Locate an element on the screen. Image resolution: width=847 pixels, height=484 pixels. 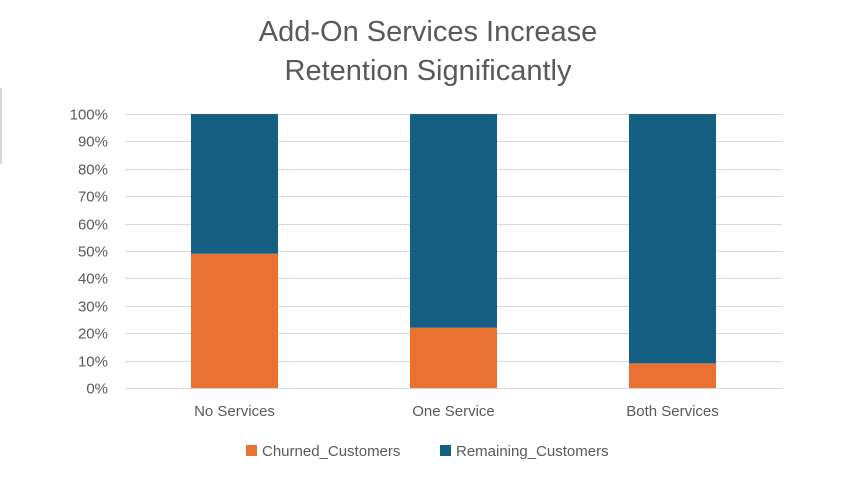
y-axis-ticks: 0% 10% 20% 30% 40% 50% 60% 70% 80% 90% 100% is located at coordinates (89, 252).